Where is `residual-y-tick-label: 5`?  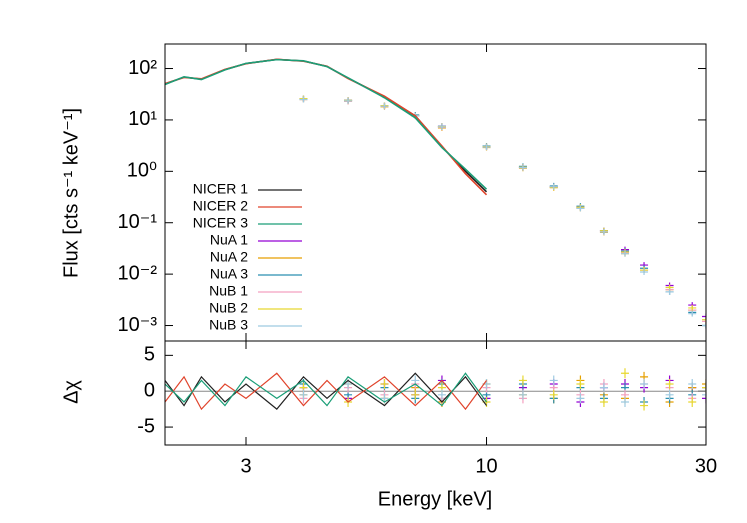 residual-y-tick-label: 5 is located at coordinates (149, 355).